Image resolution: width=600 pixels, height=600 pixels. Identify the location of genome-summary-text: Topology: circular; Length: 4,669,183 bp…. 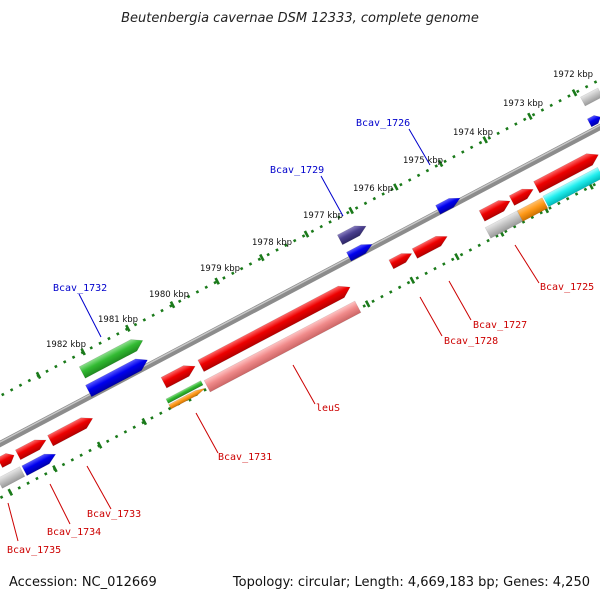
(411, 582).